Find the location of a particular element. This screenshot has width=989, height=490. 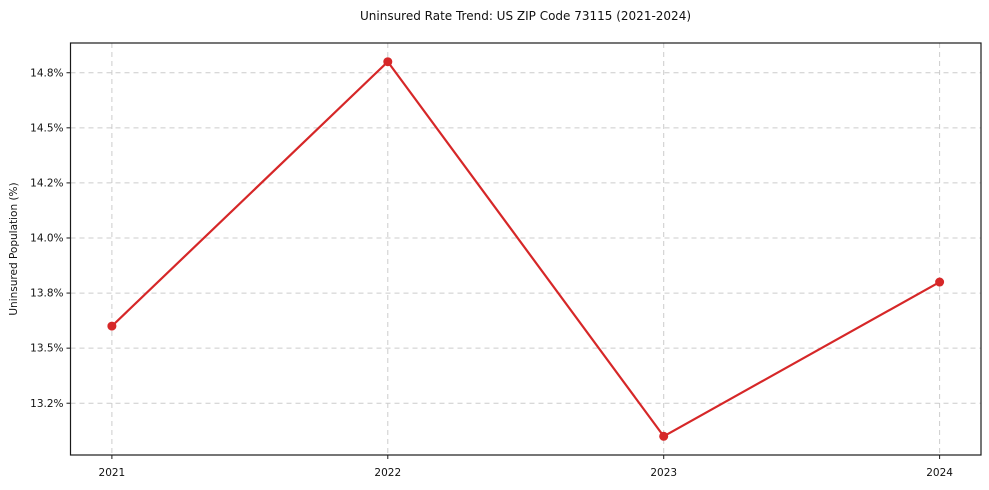

data-point-2021 is located at coordinates (112, 326).